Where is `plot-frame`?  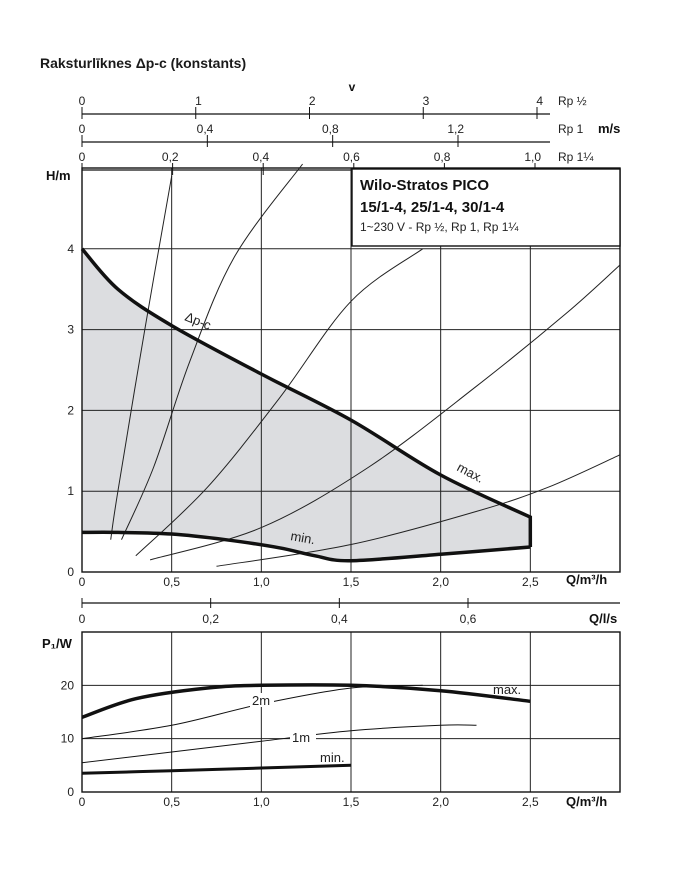
plot-frame is located at coordinates (351, 712).